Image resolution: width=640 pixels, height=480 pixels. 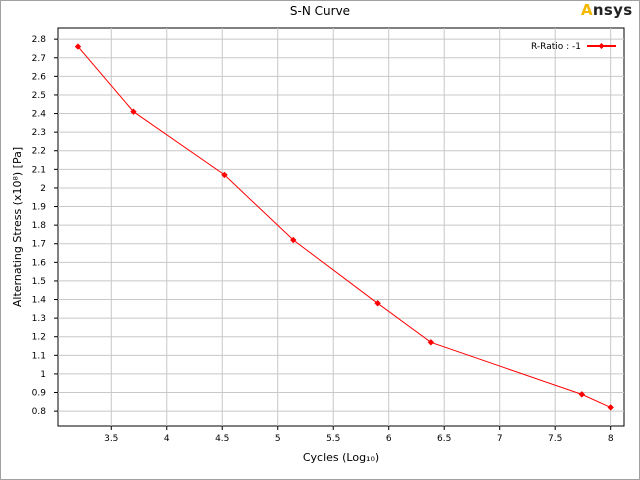 I want to click on y-tick-label: 2.6, so click(x=39, y=77).